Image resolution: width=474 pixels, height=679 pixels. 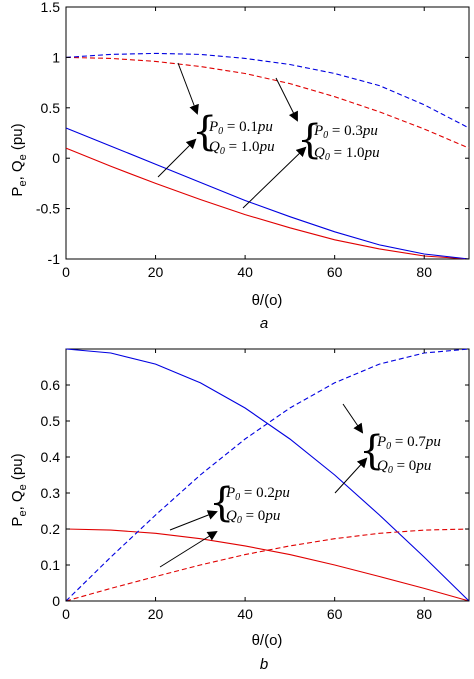 What do you see at coordinates (257, 494) in the screenshot?
I see `annotation-p-line: P0 = 0.2pu` at bounding box center [257, 494].